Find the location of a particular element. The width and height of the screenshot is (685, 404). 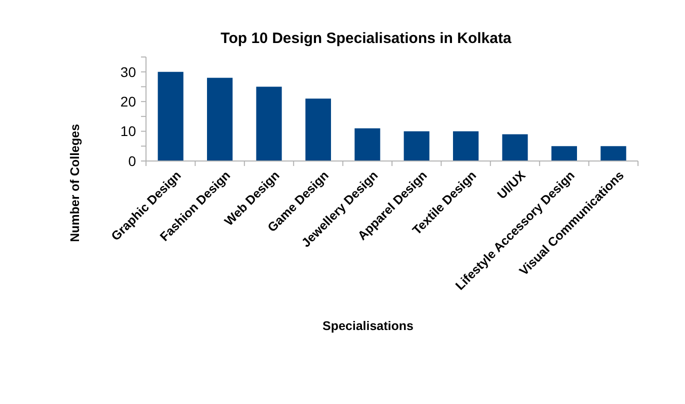

chart-title: Top 10 Design Specialisations in Kolkata is located at coordinates (366, 38).